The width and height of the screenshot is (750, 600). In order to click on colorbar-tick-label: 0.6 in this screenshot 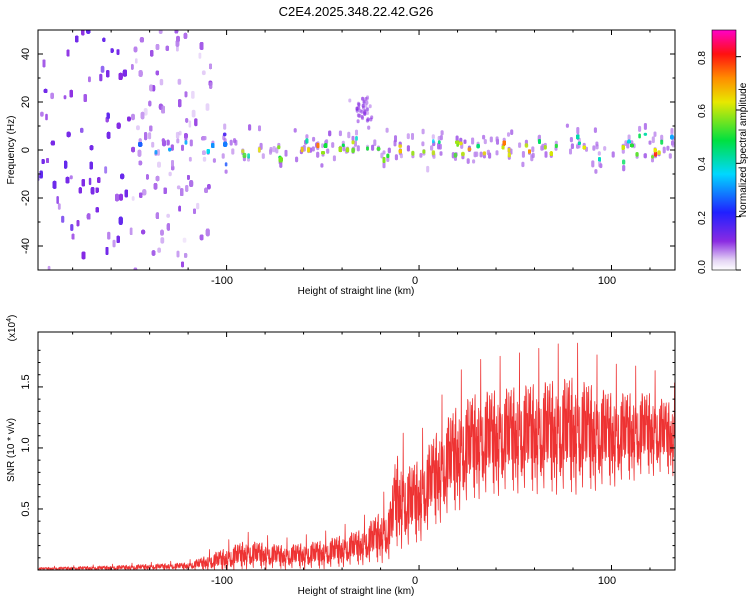, I will do `click(702, 111)`.